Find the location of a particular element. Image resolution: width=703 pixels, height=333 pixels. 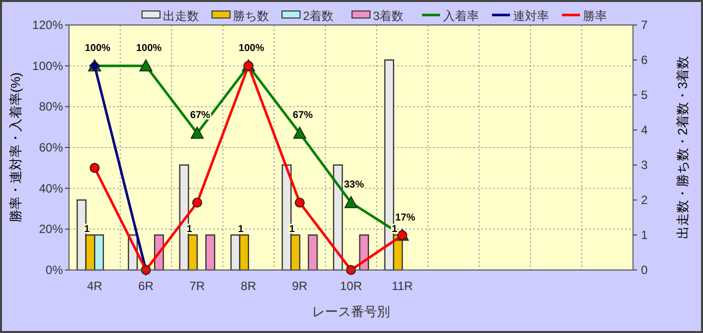

y-tick-label: 80% is located at coordinates (51, 107).